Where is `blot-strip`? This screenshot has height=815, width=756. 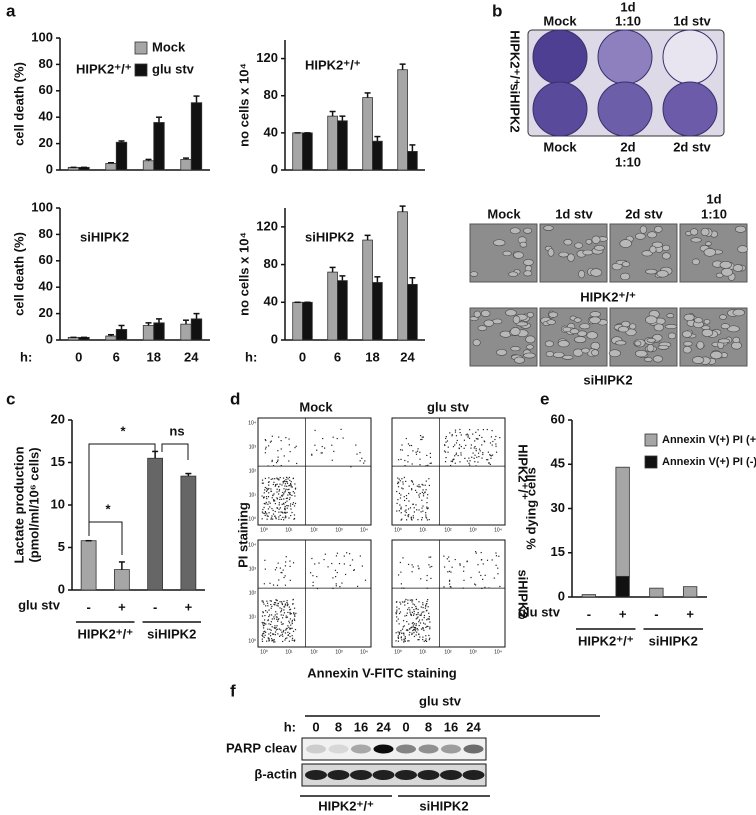 blot-strip is located at coordinates (394, 749).